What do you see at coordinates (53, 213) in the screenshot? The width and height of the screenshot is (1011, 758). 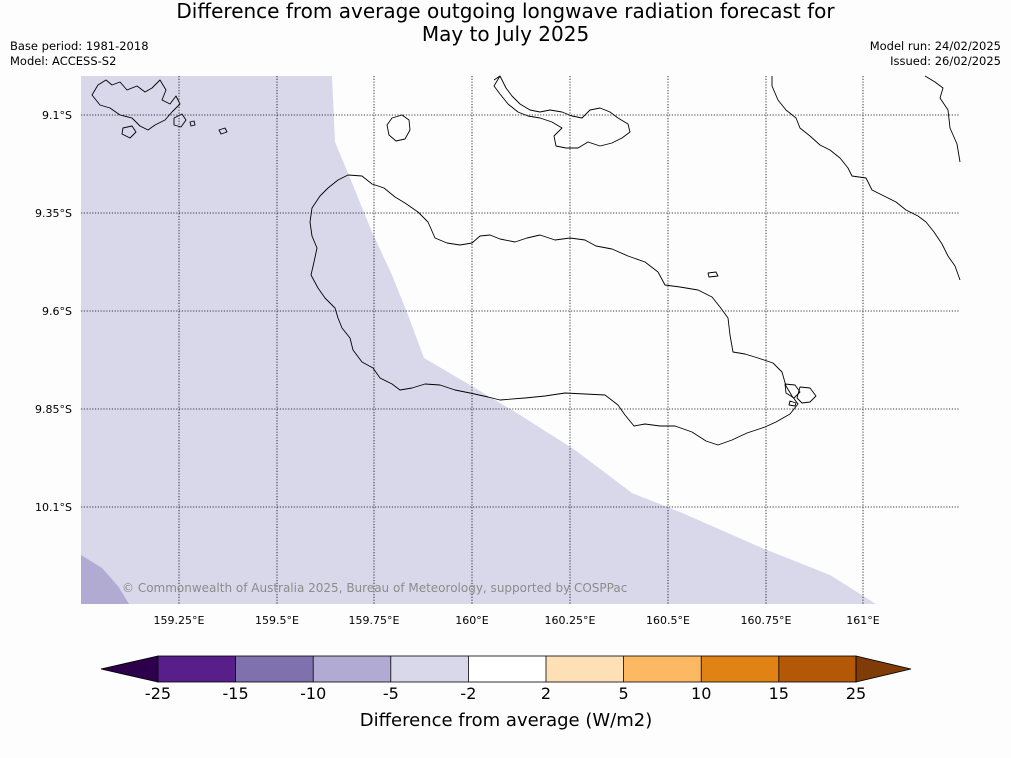 I see `latitude-label: 9.35°S` at bounding box center [53, 213].